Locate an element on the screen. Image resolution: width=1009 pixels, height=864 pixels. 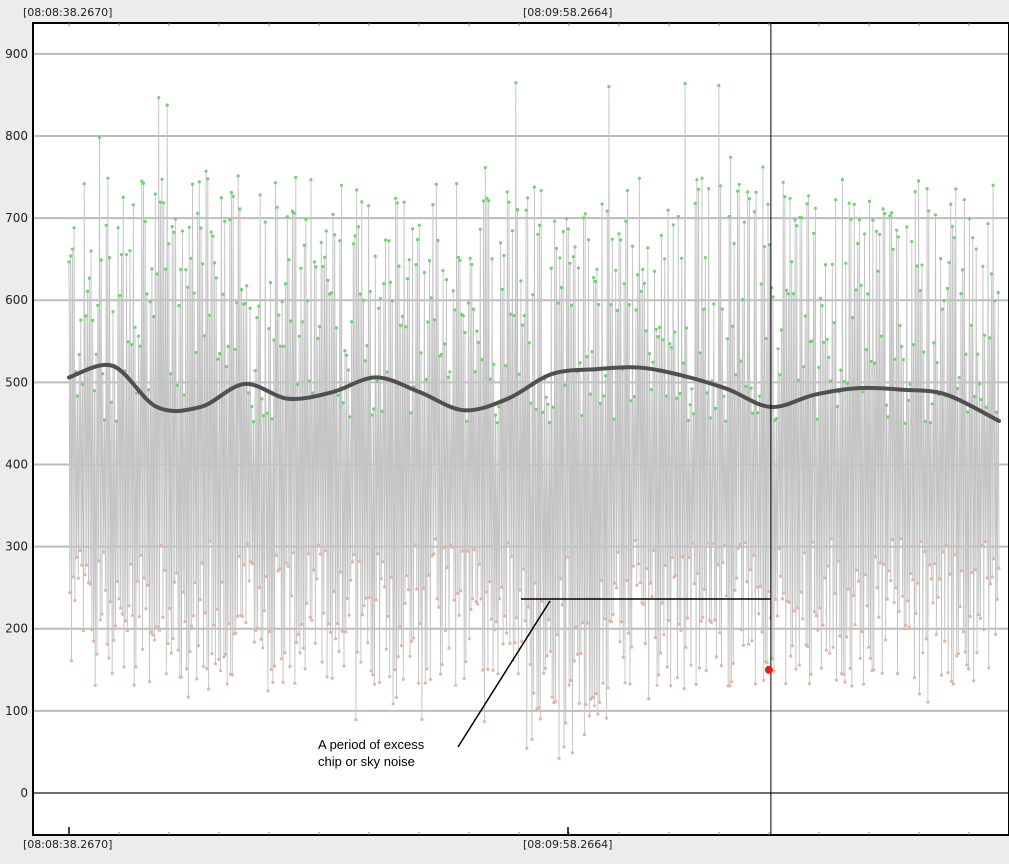
y-tick-label: 200 is located at coordinates (16, 629).